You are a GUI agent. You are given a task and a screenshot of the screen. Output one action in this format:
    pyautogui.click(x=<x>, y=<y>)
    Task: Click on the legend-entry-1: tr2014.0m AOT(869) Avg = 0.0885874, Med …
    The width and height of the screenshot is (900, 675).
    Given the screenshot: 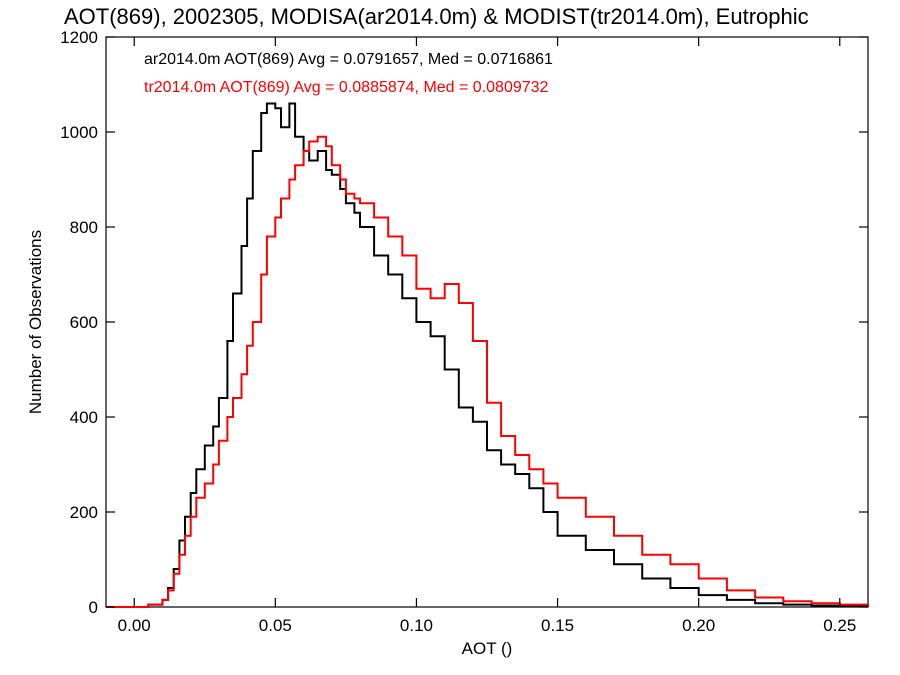 What is the action you would take?
    pyautogui.click(x=346, y=87)
    